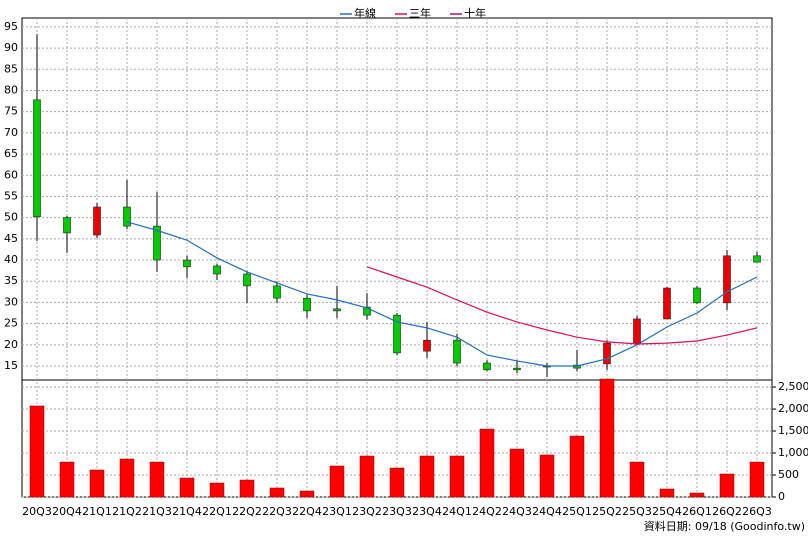 This screenshot has width=808, height=540. Describe the element at coordinates (757, 511) in the screenshot. I see `x-tick-label: 26Q3` at that location.